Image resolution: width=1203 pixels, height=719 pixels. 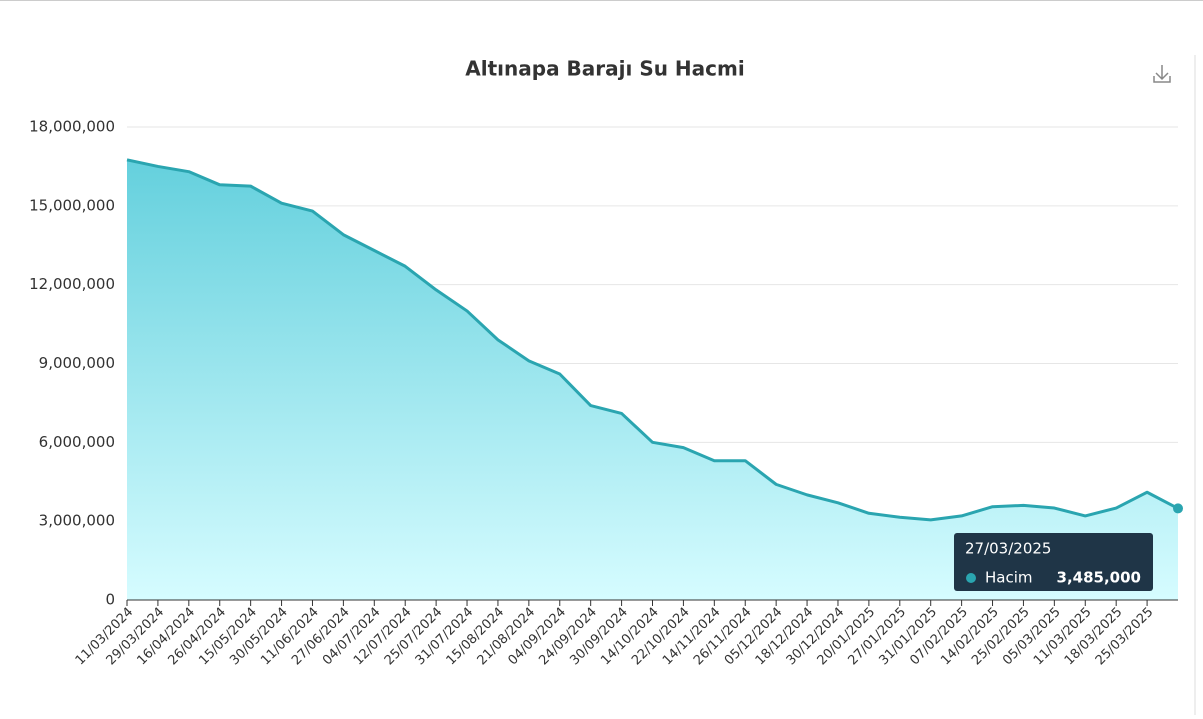 I want to click on tooltip: 27/03/2025 Hacim 3,485,000, so click(x=1053, y=562).